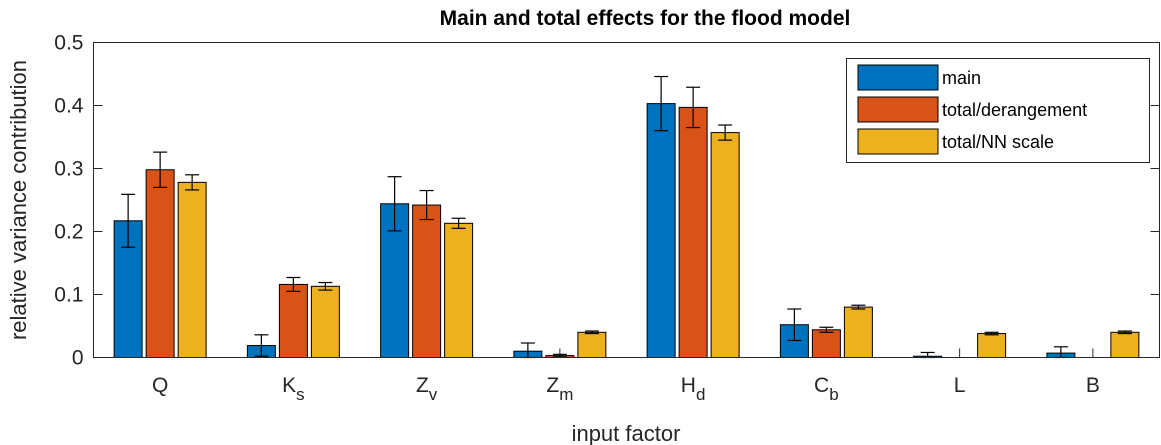  What do you see at coordinates (821, 385) in the screenshot?
I see `x-tick-label-base: C` at bounding box center [821, 385].